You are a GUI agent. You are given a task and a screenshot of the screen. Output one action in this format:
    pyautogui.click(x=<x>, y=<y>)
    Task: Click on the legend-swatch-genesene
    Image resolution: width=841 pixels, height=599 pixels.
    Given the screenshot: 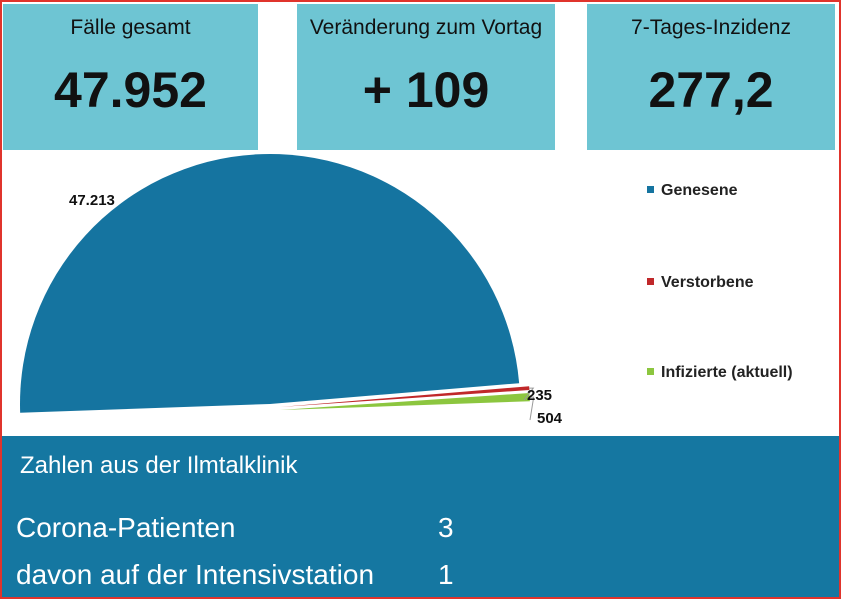 What is the action you would take?
    pyautogui.click(x=650, y=190)
    